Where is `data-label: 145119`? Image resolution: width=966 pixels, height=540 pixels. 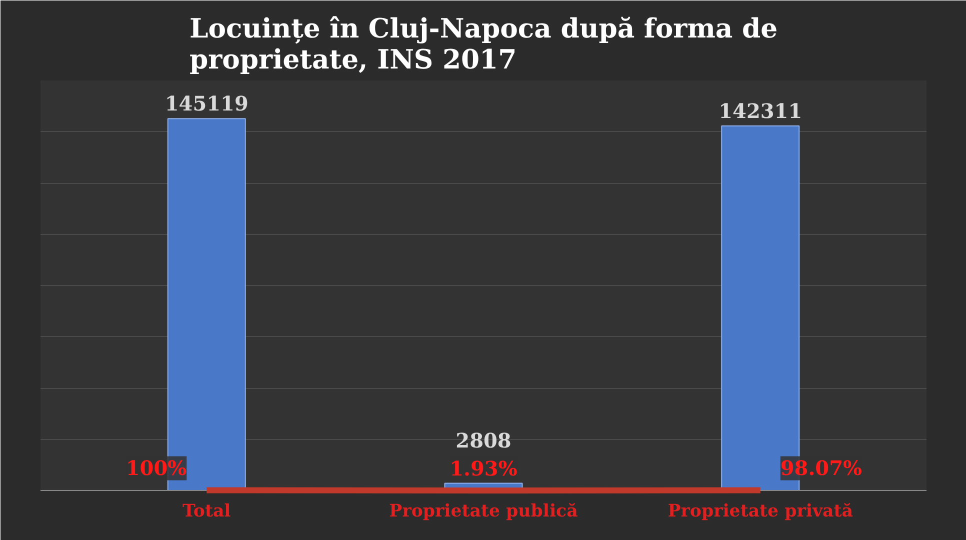
data-label: 145119 is located at coordinates (206, 104).